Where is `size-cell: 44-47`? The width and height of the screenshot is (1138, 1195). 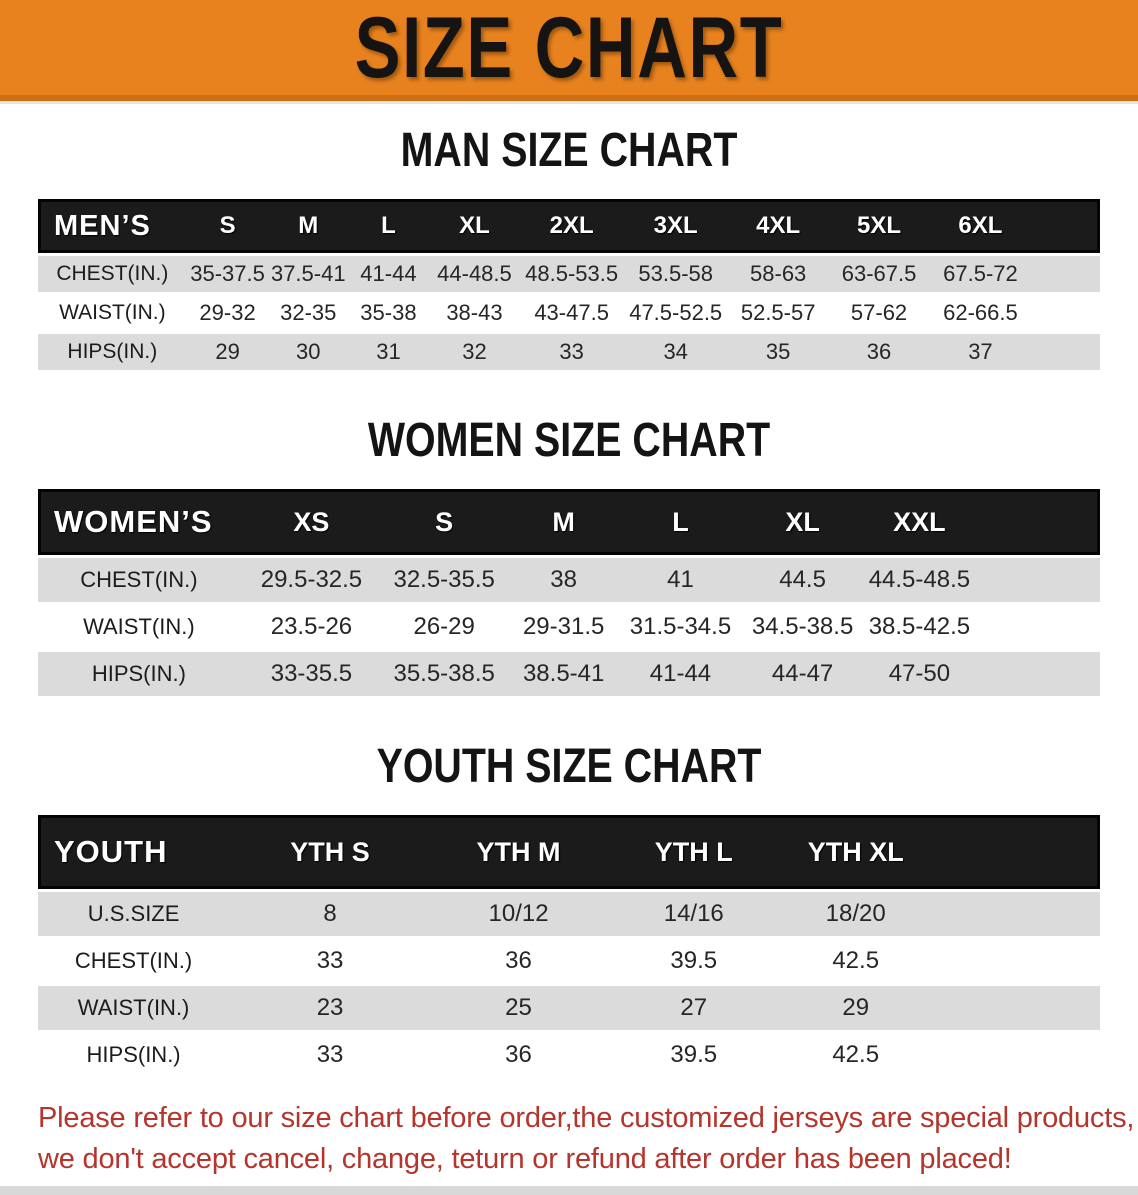 size-cell: 44-47 is located at coordinates (802, 674).